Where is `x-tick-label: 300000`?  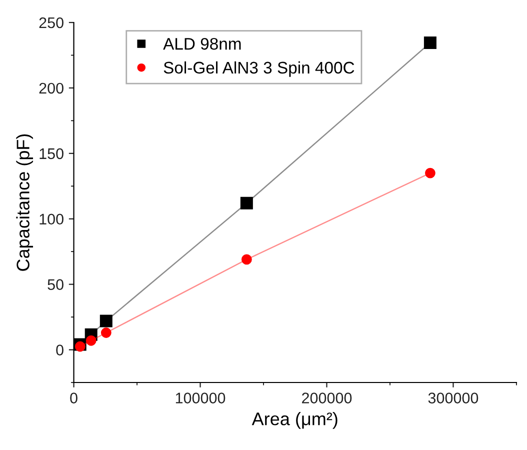
x-tick-label: 300000 is located at coordinates (453, 398).